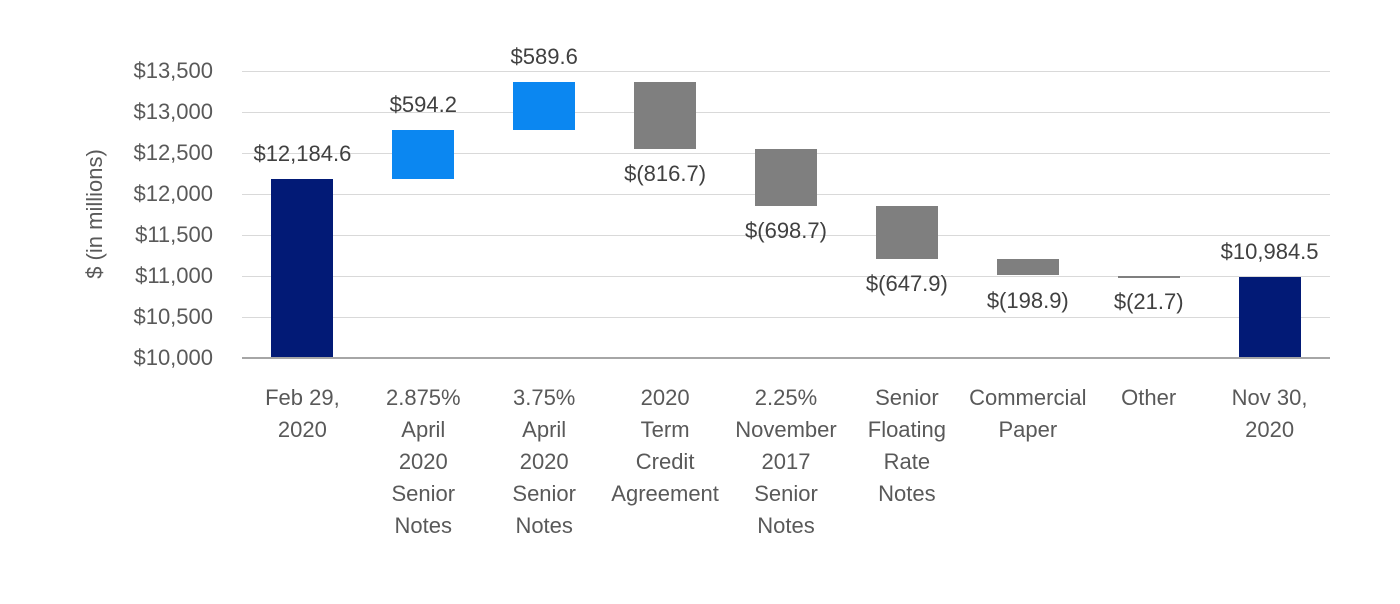 The height and width of the screenshot is (604, 1400). What do you see at coordinates (786, 461) in the screenshot?
I see `category-label: 2.25% November 2017 Senior Notes` at bounding box center [786, 461].